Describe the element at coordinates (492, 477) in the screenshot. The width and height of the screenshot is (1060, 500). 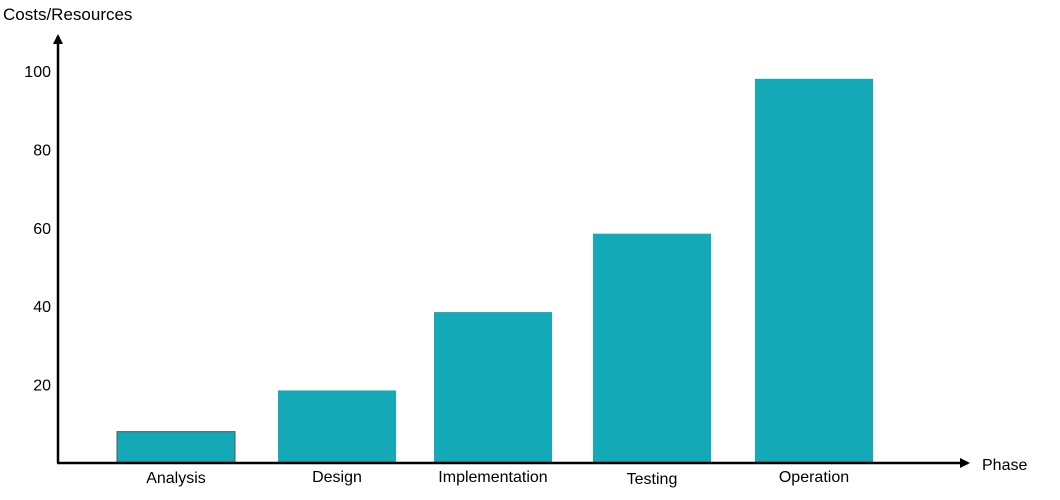
I see `x-category-label: Implementation` at that location.